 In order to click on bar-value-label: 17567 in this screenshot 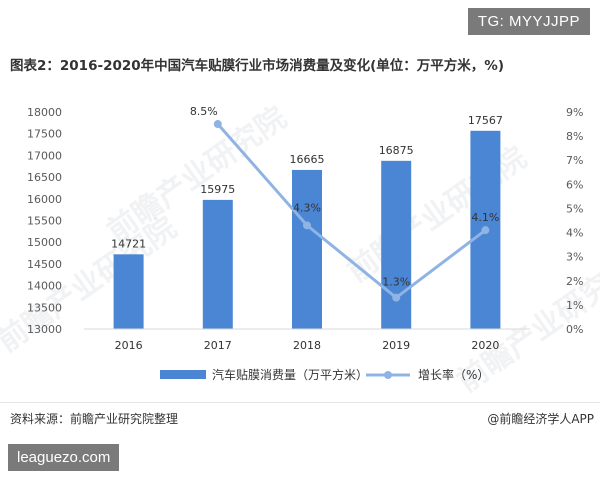, I will do `click(485, 120)`.